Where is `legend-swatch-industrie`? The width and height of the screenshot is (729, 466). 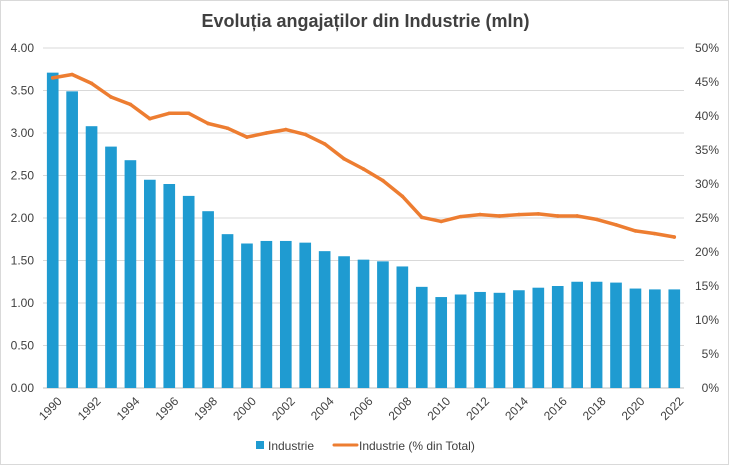
legend-swatch-industrie is located at coordinates (260, 445).